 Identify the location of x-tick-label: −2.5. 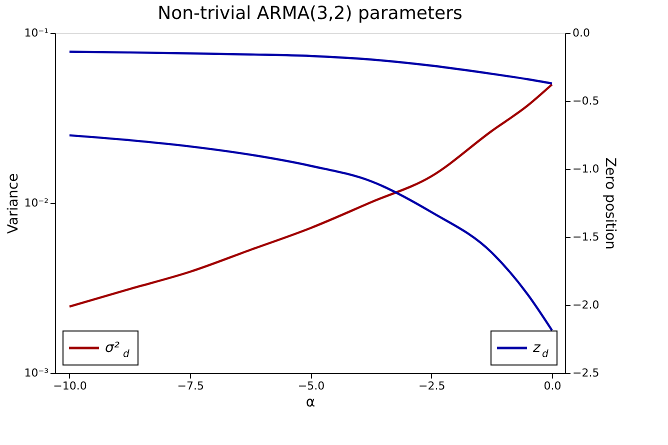
(432, 386).